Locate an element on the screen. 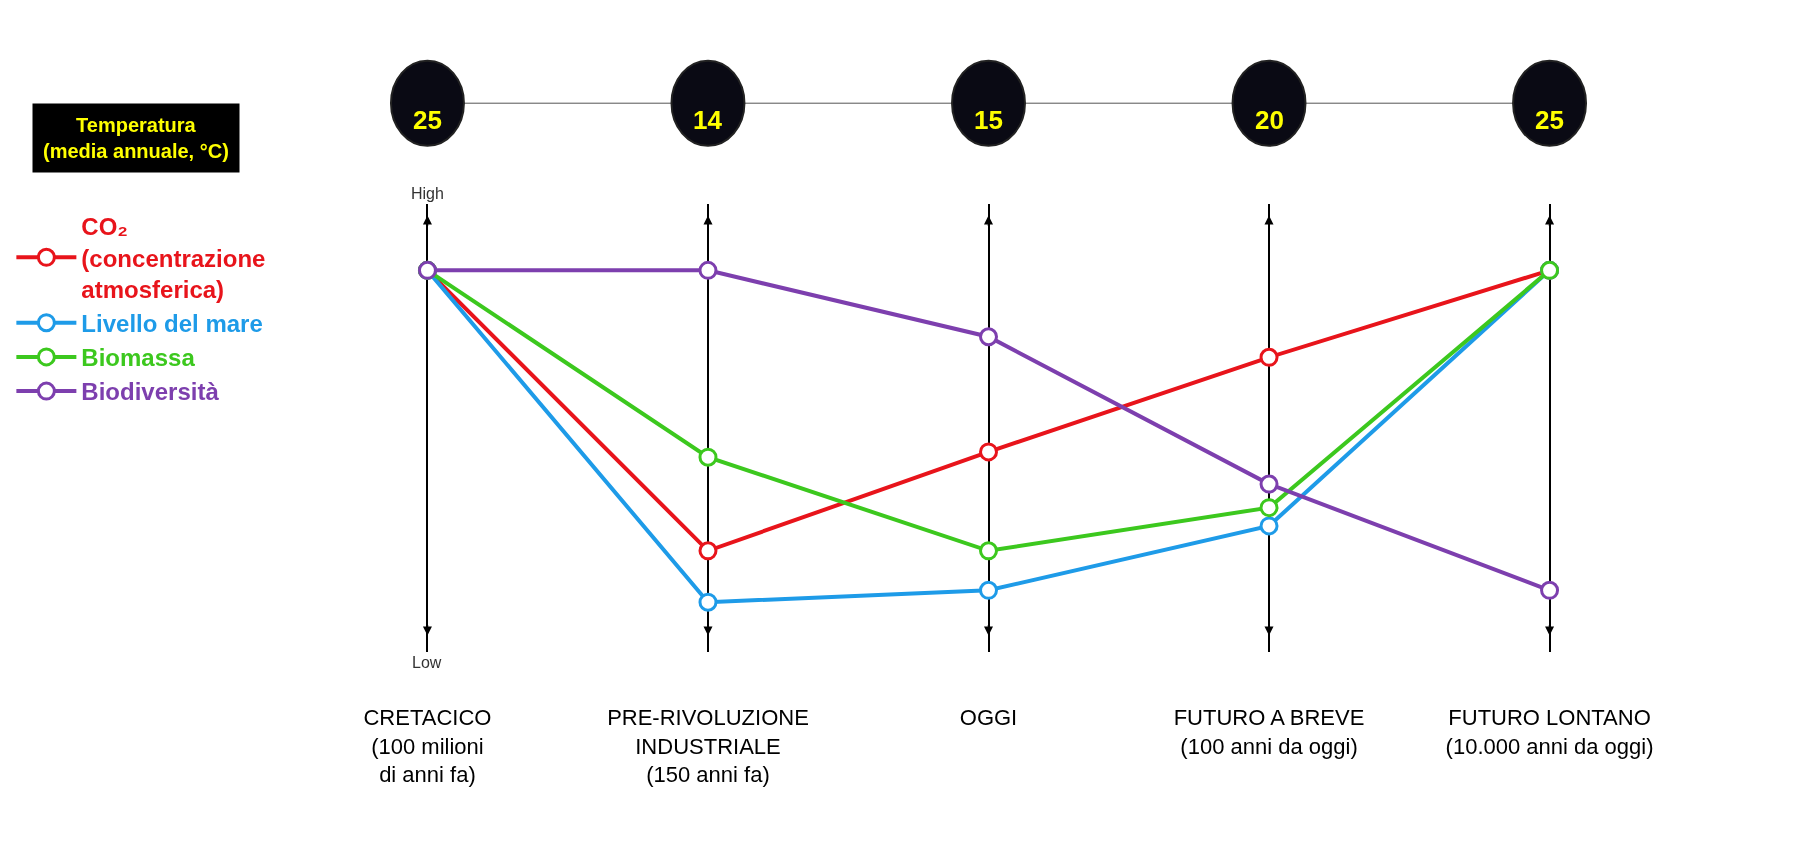 This screenshot has height=861, width=1793. text: 15 is located at coordinates (988, 120).